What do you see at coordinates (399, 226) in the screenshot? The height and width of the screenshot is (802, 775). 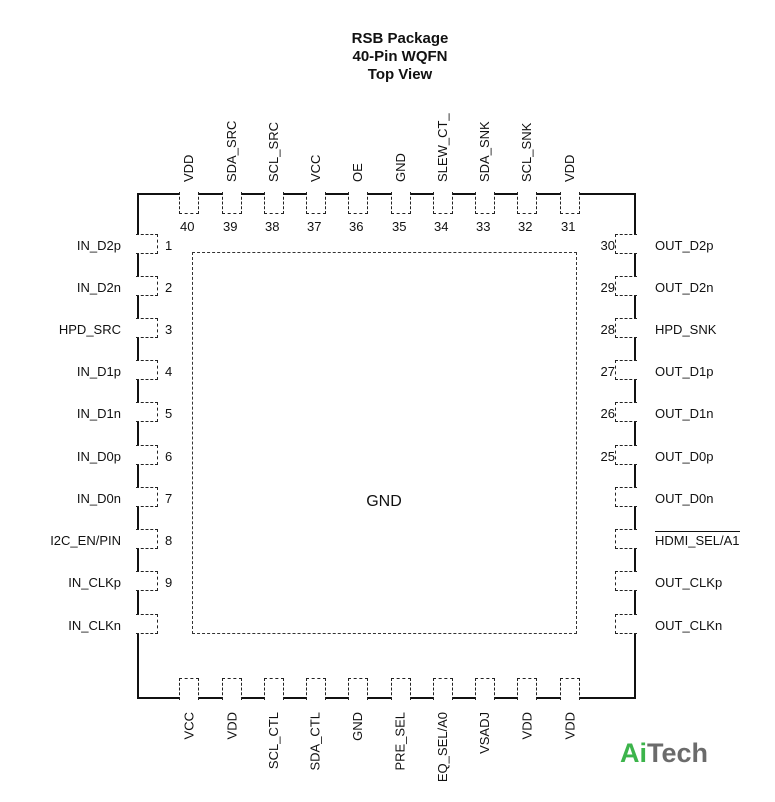 I see `top-pin-number: 35` at bounding box center [399, 226].